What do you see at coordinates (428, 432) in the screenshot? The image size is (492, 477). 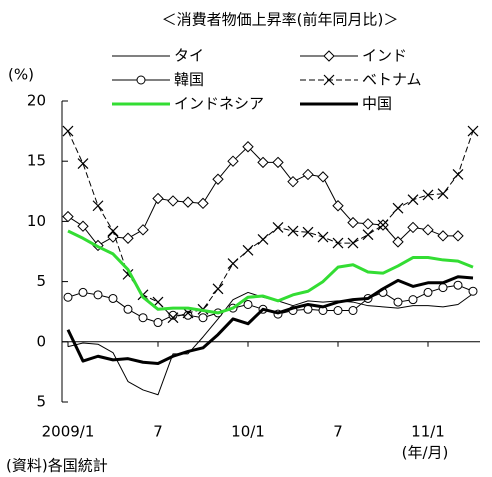 I see `x-tick-label: 11/1` at bounding box center [428, 432].